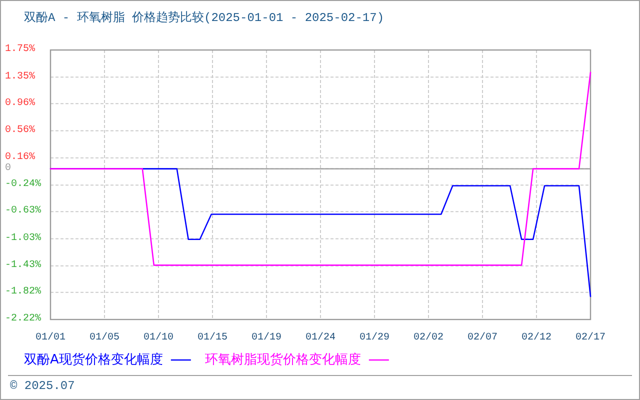  What do you see at coordinates (23, 319) in the screenshot?
I see `y-tick-label: -2.22%` at bounding box center [23, 319].